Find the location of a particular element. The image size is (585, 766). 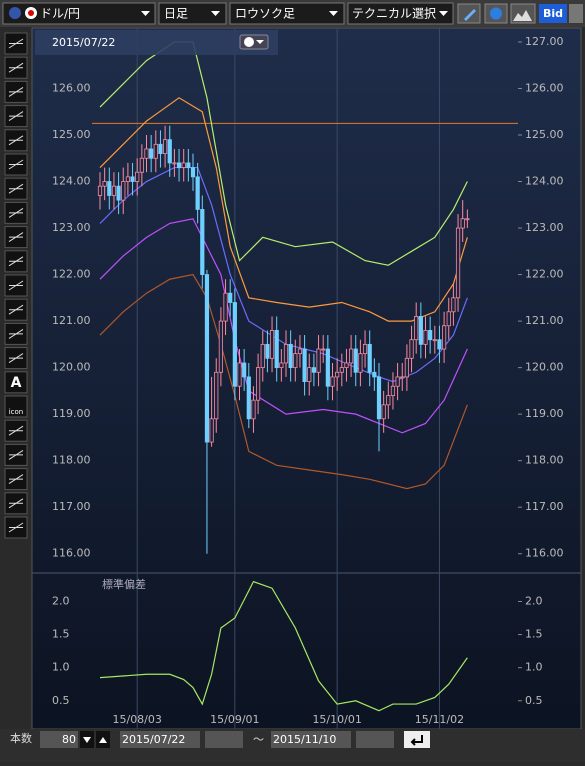

y-tick-label-left: 0.5 is located at coordinates (61, 700).